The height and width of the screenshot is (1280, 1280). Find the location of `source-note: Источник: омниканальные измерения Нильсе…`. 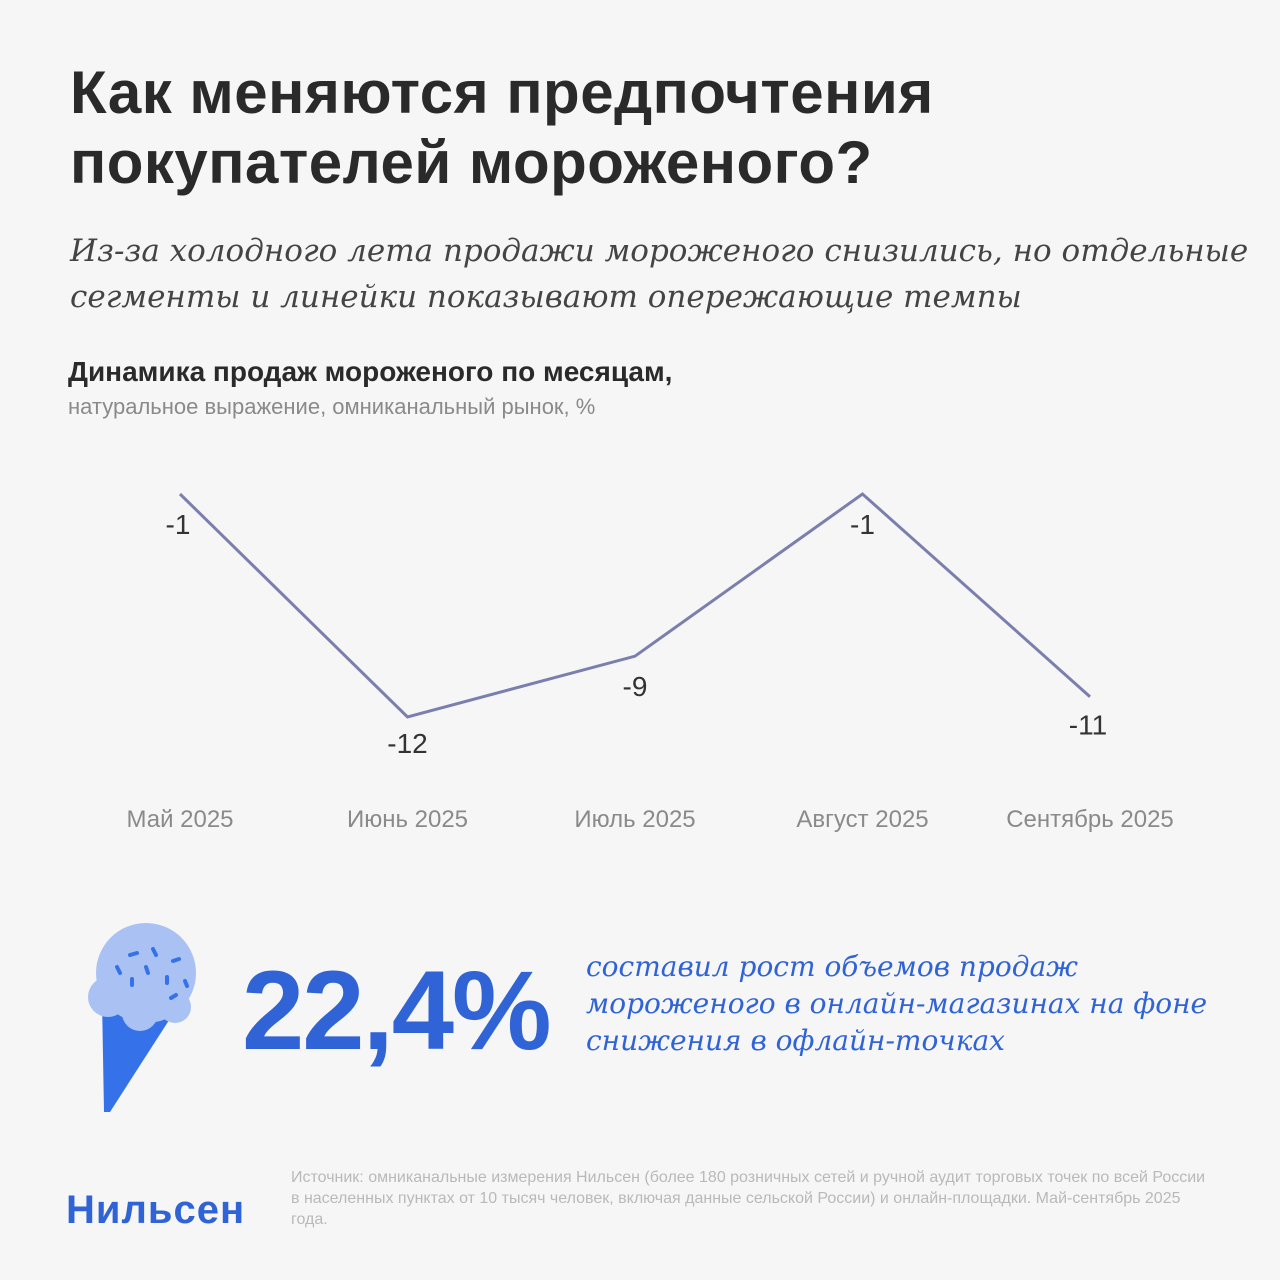

source-note: Источник: омниканальные измерения Нильсе… is located at coordinates (748, 1198).